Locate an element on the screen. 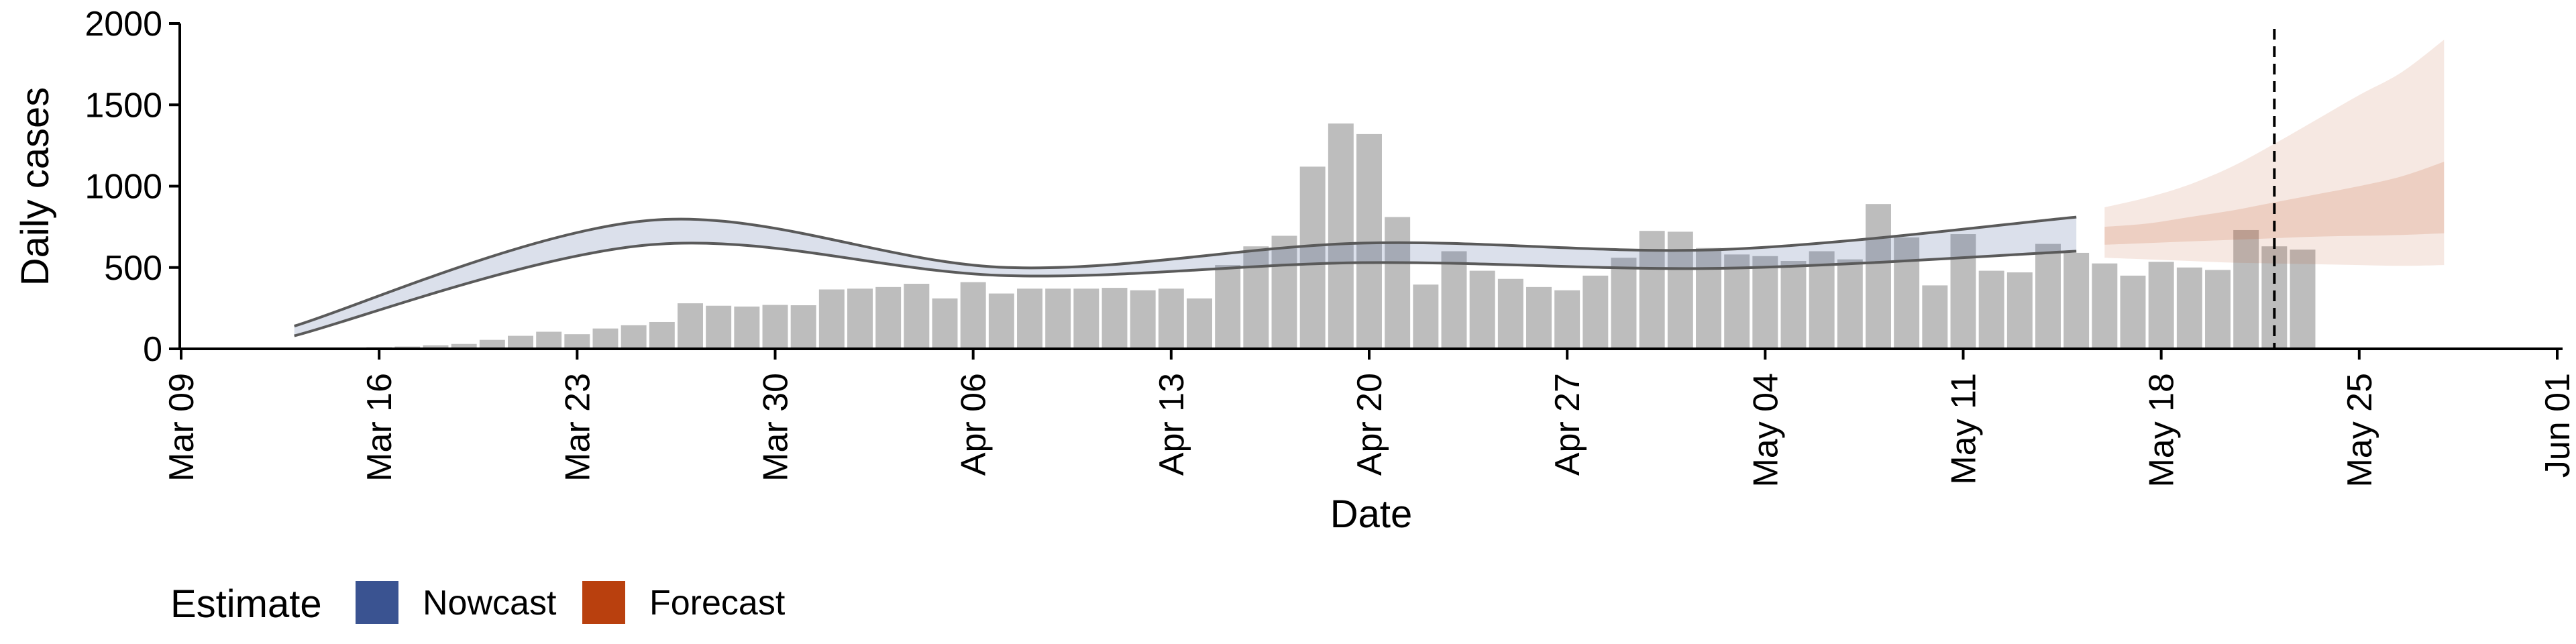 This screenshot has height=644, width=2576. forecast-inner-band is located at coordinates (2274, 203).